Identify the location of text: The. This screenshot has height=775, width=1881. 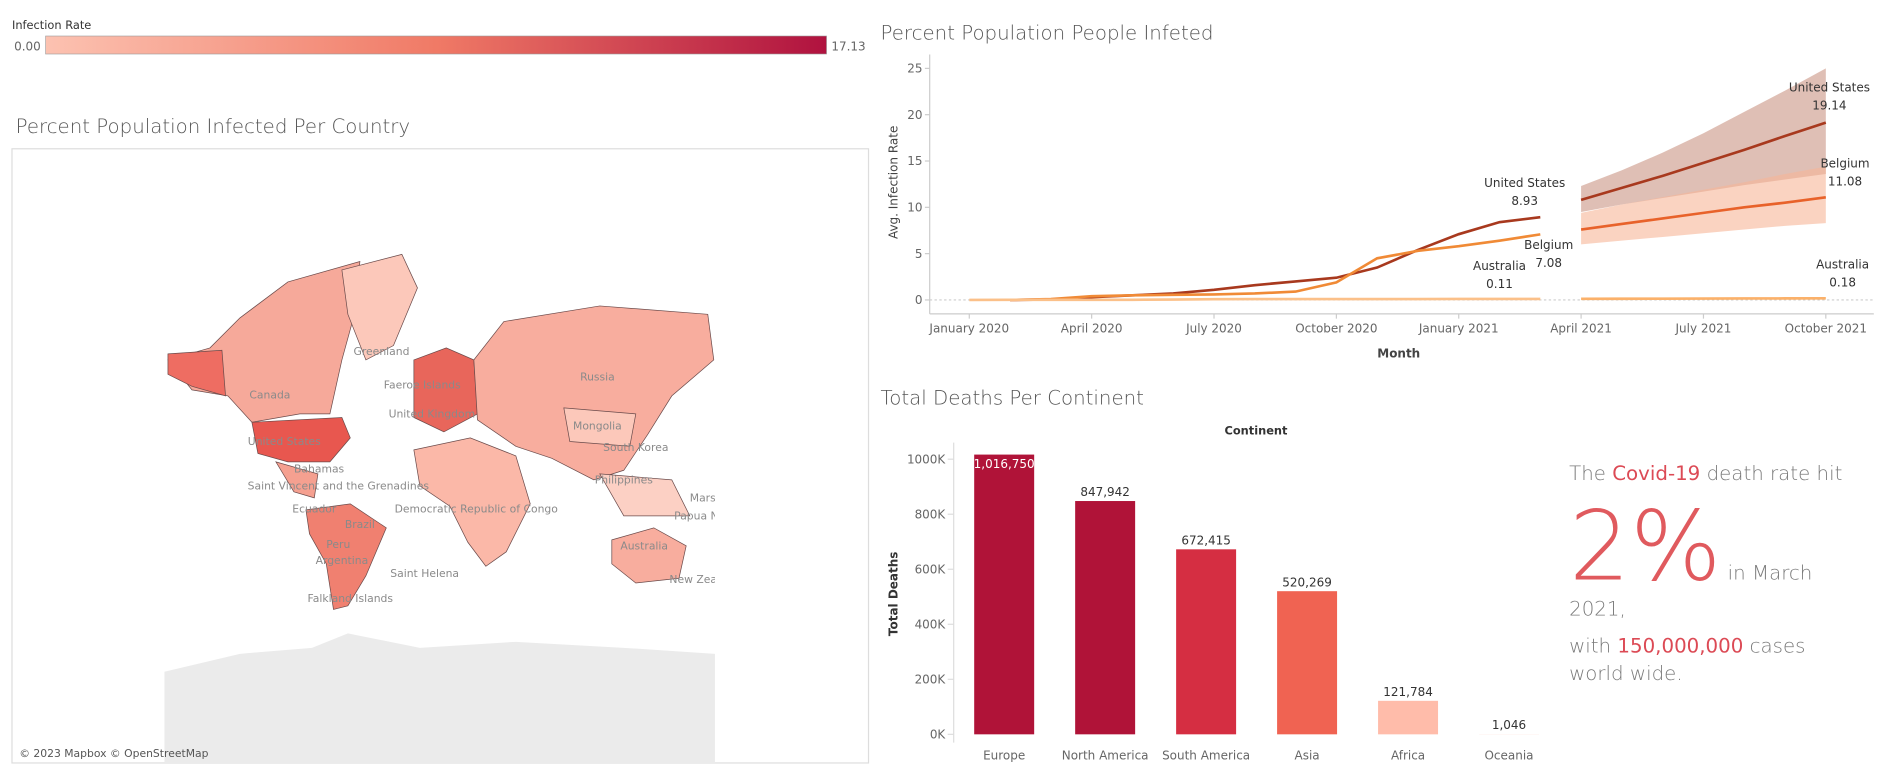
(1587, 473).